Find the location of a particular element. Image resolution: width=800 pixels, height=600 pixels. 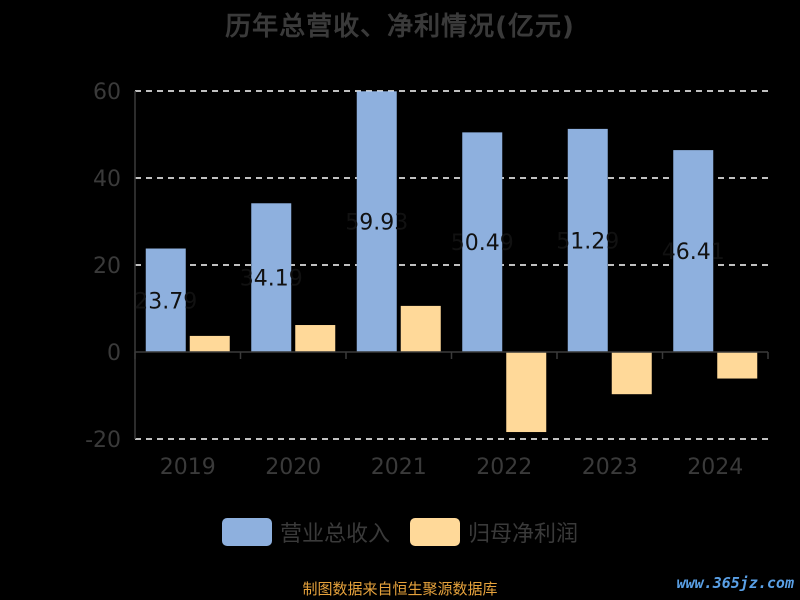

data-label-revenue: 59.93 is located at coordinates (376, 223).